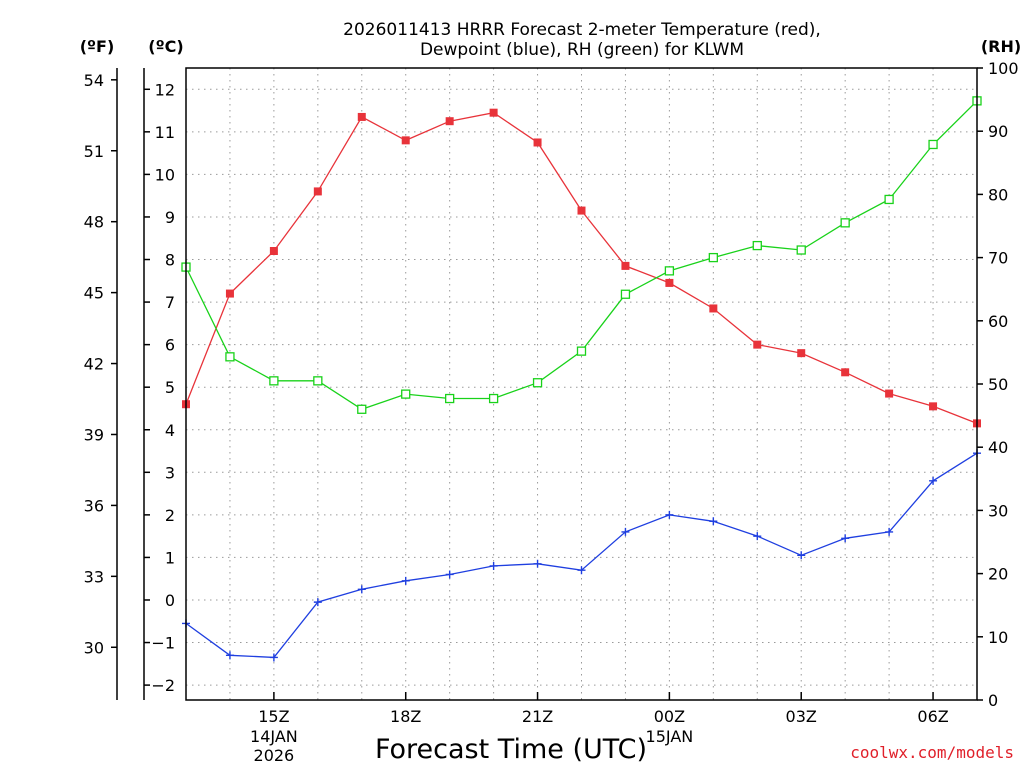  What do you see at coordinates (274, 755) in the screenshot?
I see `x-tick-sublabel: 2026` at bounding box center [274, 755].